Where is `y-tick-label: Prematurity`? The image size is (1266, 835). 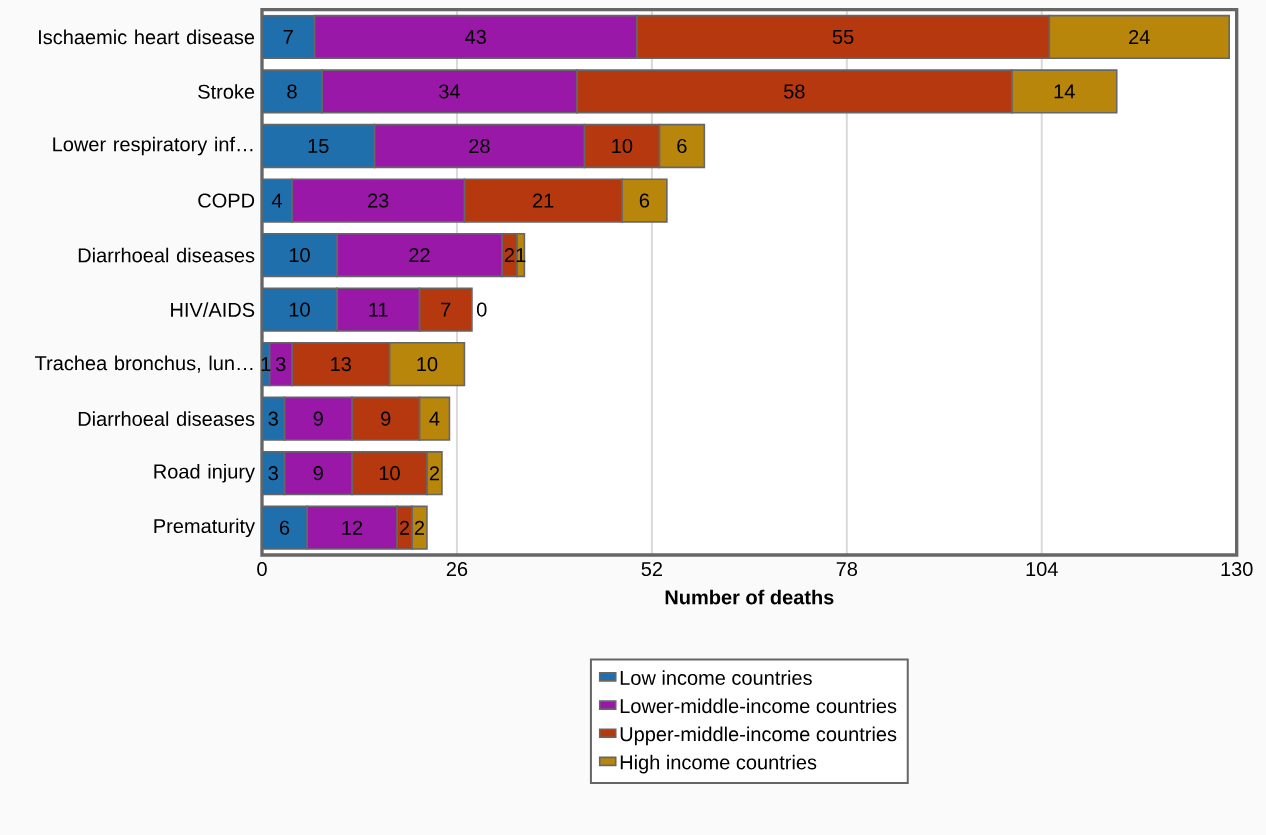 y-tick-label: Prematurity is located at coordinates (205, 528).